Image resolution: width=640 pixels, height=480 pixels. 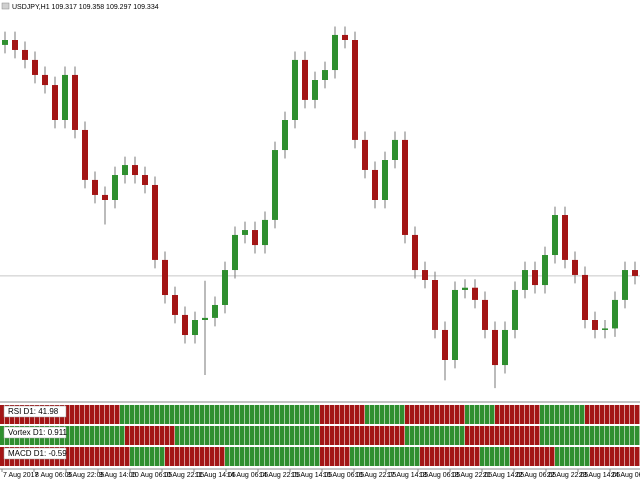 What do you see at coordinates (21, 475) in the screenshot?
I see `x-tick-label: 7 Aug 2017` at bounding box center [21, 475].